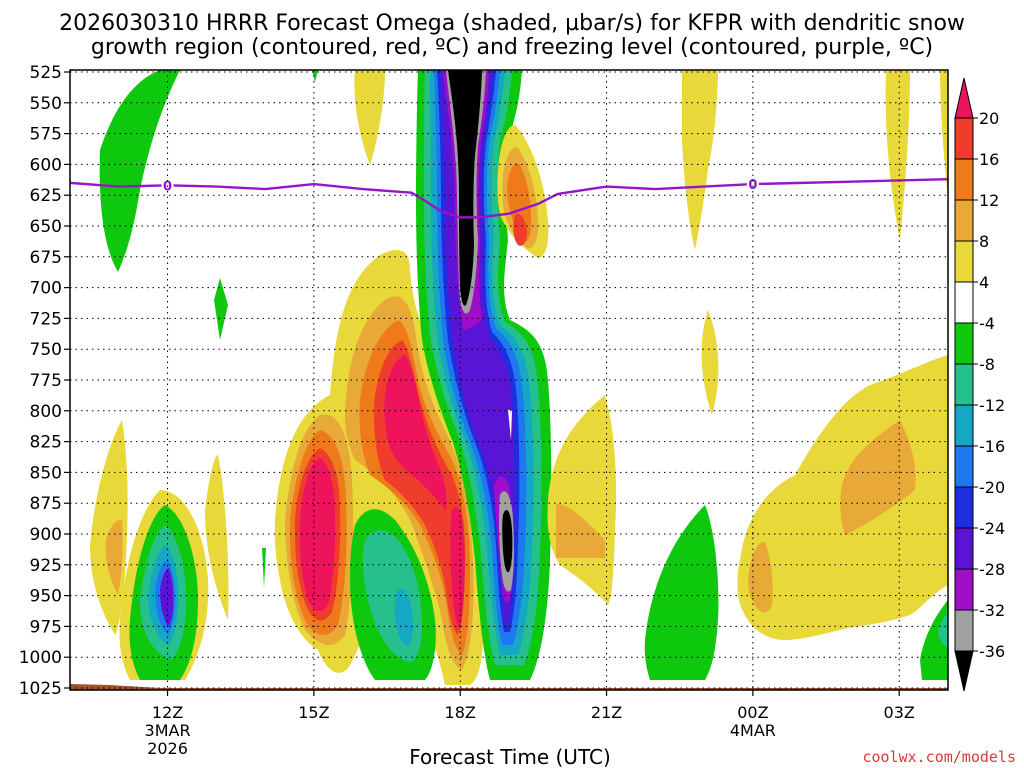 Image resolution: width=1024 pixels, height=768 pixels. Describe the element at coordinates (992, 651) in the screenshot. I see `colorbar-label: -36` at that location.